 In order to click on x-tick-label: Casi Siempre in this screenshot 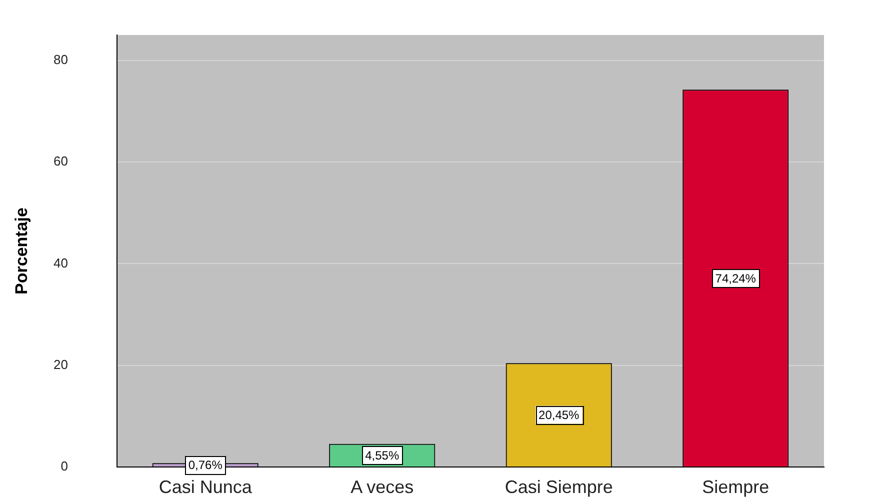, I will do `click(558, 486)`.